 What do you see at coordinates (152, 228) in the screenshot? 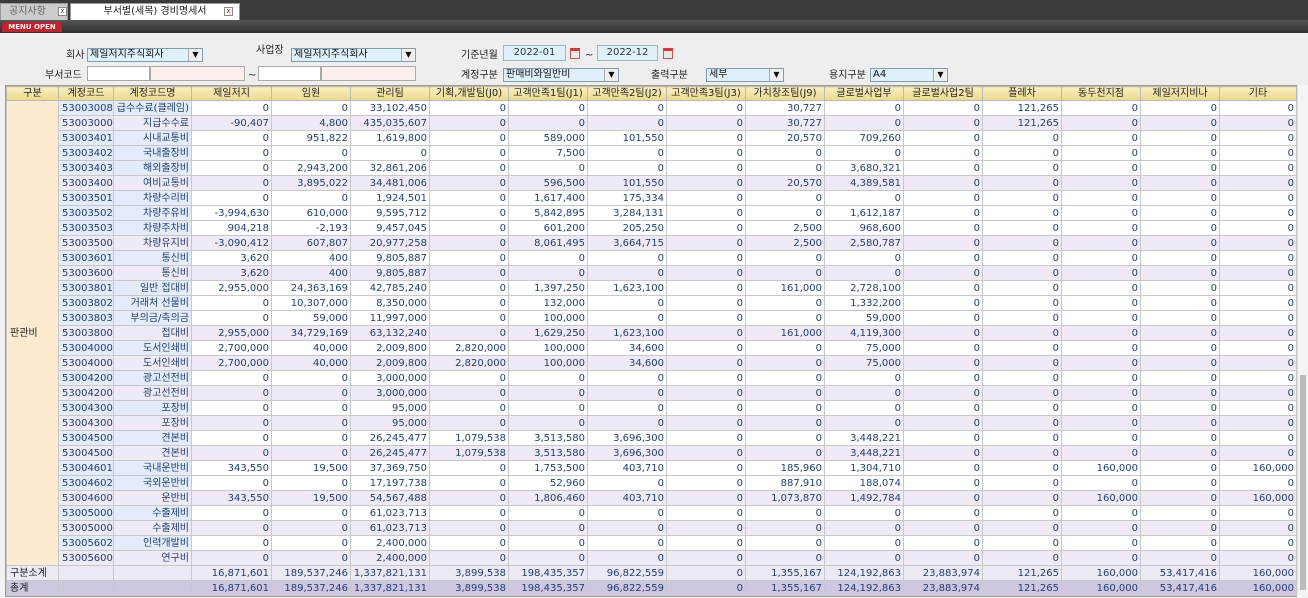
I see `account-name-cell: 차량주차비` at bounding box center [152, 228].